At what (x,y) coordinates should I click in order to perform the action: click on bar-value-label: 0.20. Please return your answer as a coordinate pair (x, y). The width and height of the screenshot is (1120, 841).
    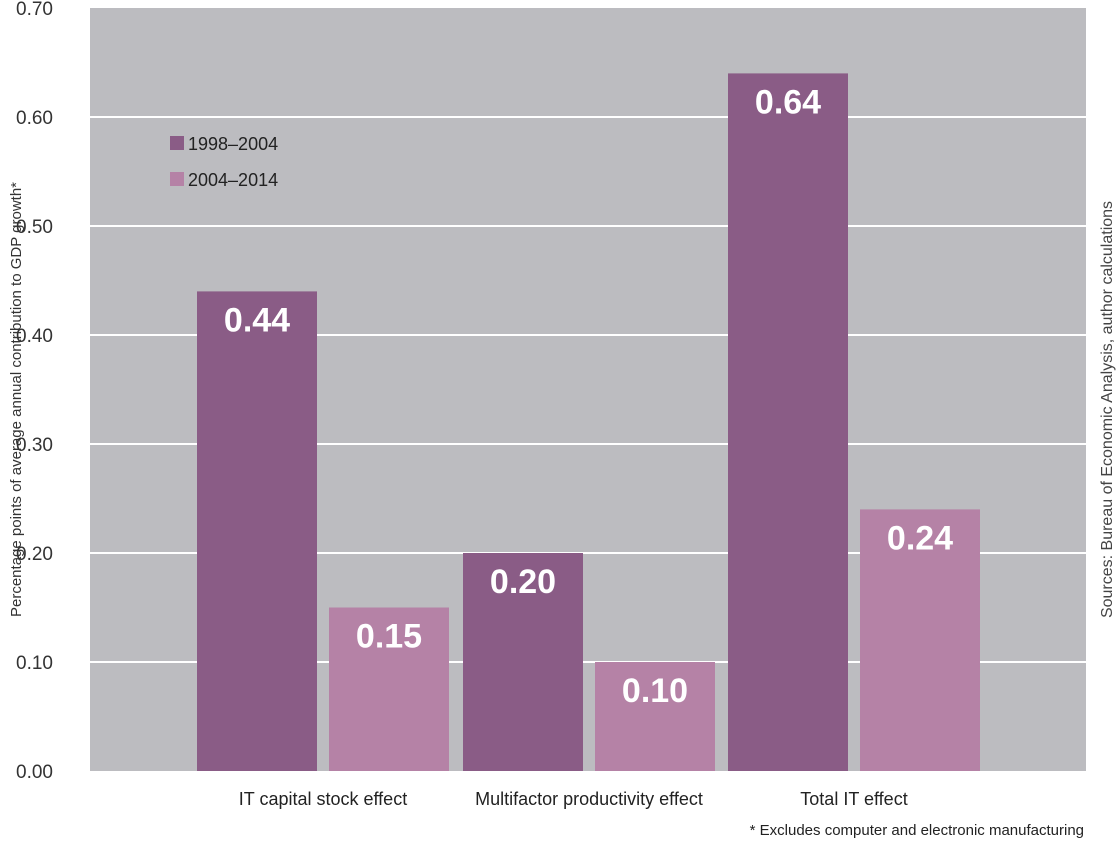
    Looking at the image, I should click on (523, 582).